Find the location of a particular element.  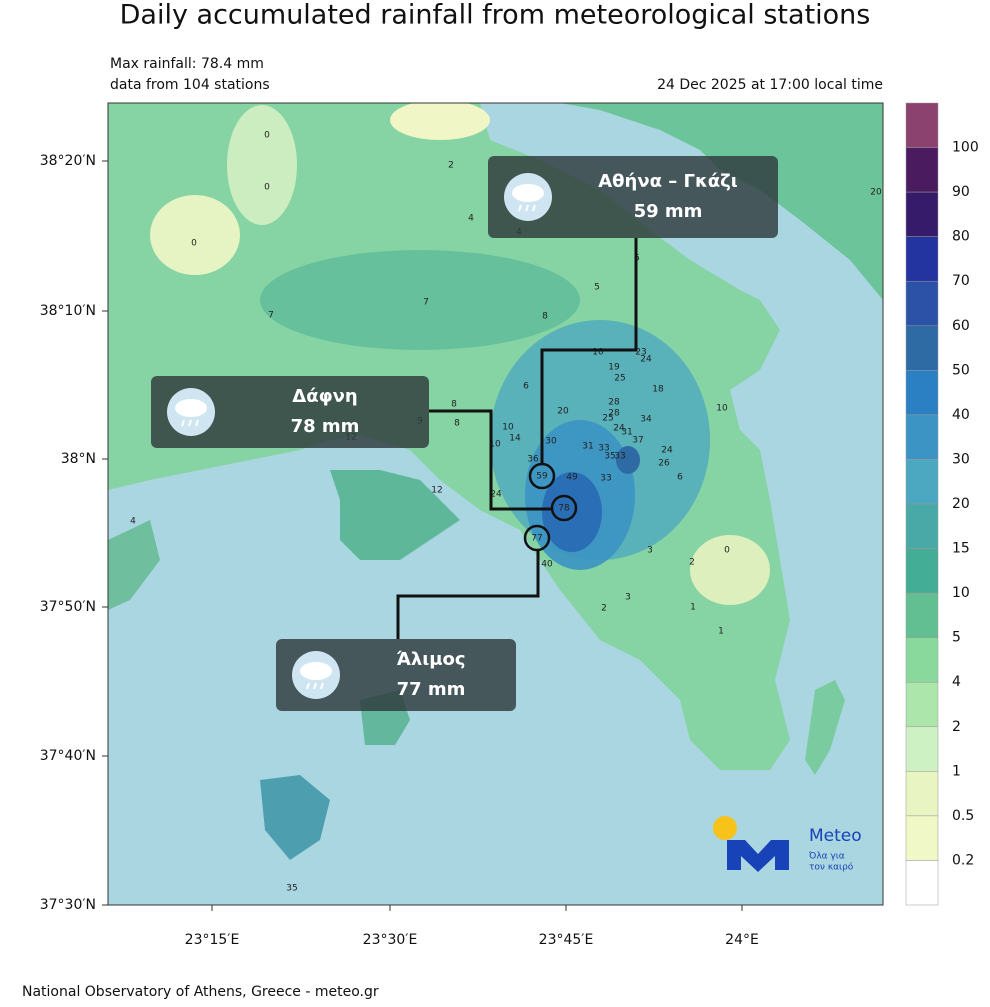

colorbar-label: 10 is located at coordinates (961, 593).